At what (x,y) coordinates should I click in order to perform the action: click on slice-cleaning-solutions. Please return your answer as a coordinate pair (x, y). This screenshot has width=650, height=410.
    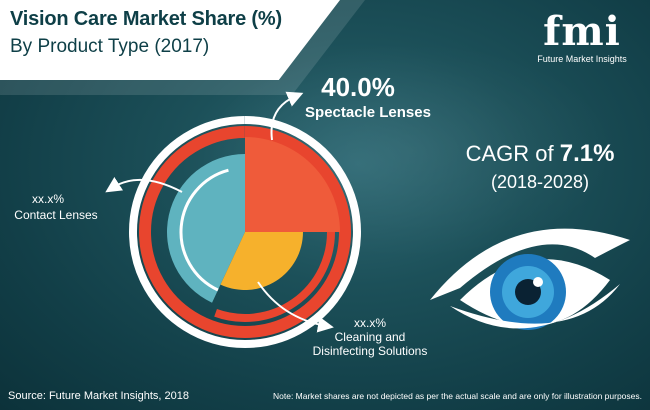
    Looking at the image, I should click on (261, 261).